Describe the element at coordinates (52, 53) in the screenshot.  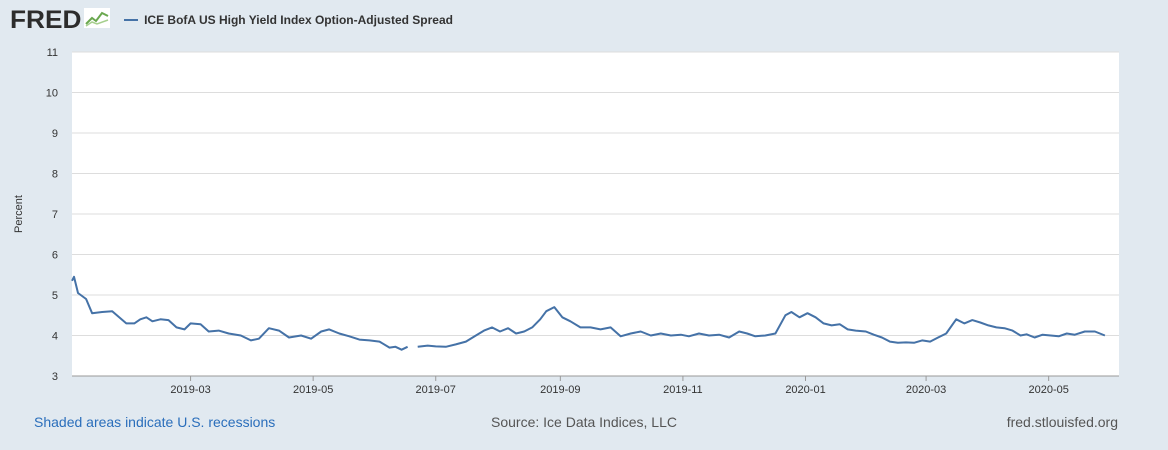
I see `y-tick-label: 11` at that location.